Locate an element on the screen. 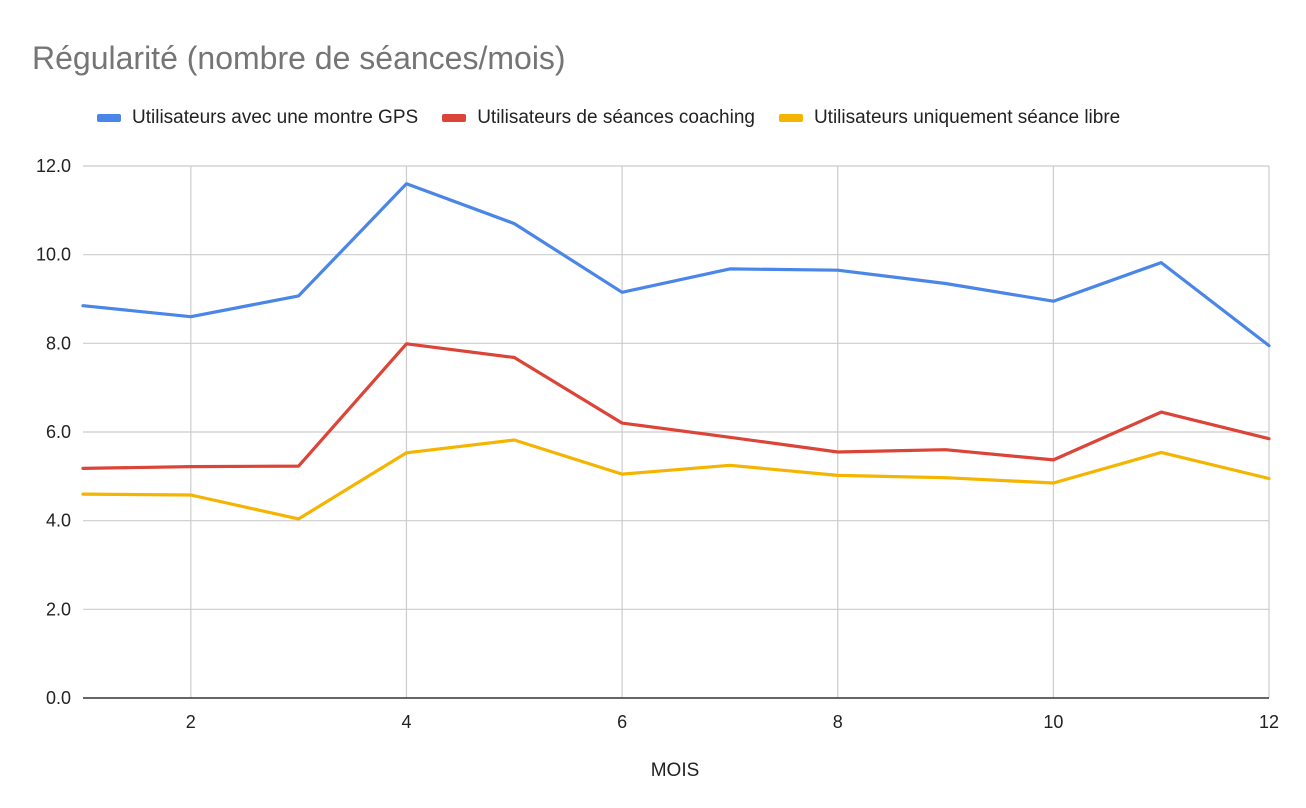 This screenshot has width=1306, height=808. y-tick-label: 12.0 is located at coordinates (53, 166).